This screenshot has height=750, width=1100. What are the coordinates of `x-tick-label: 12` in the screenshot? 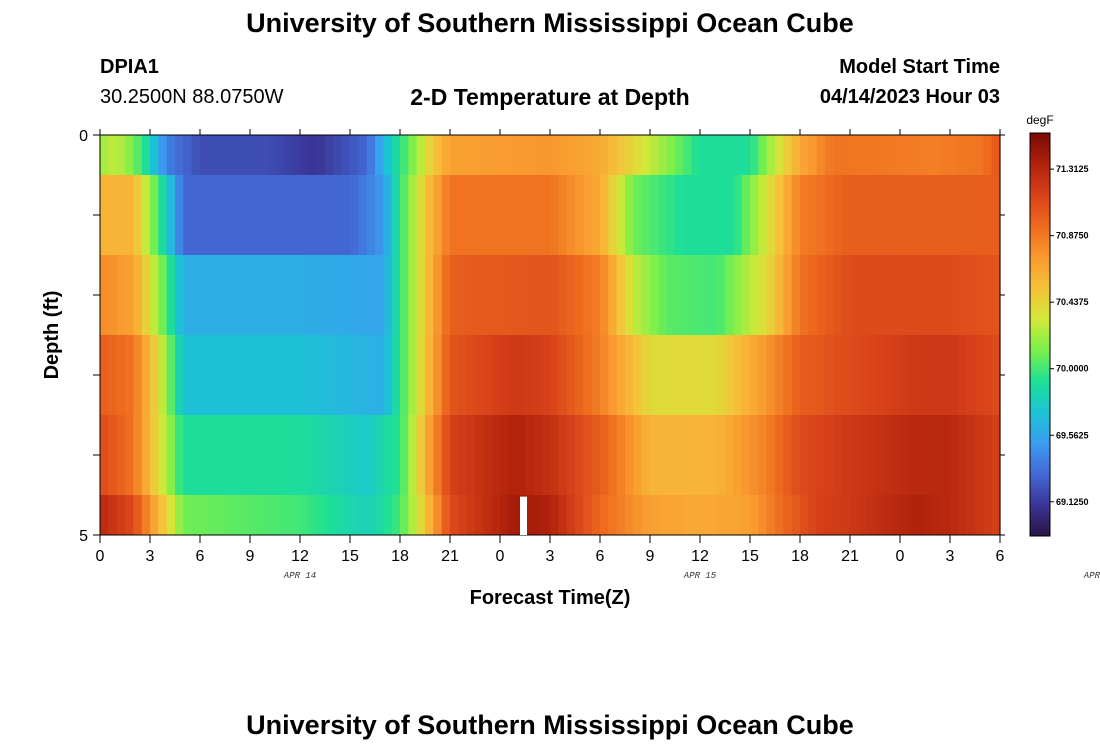 It's located at (700, 556).